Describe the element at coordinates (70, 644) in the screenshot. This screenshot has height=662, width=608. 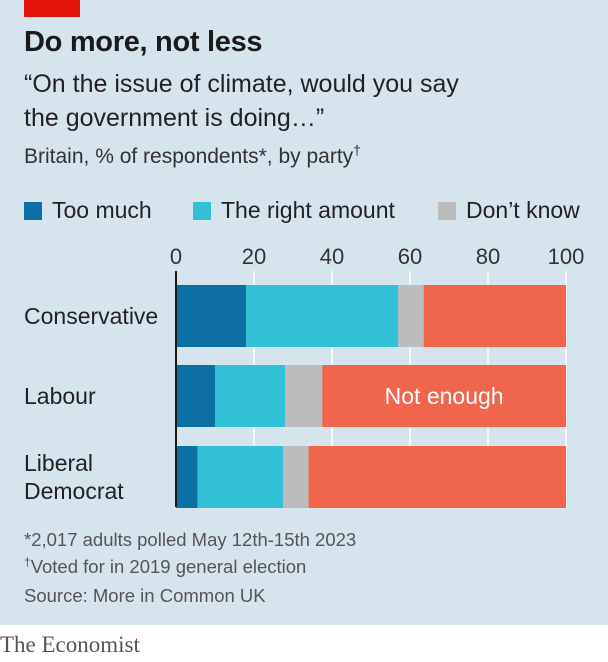
I see `publisher-brand: The Economist` at that location.